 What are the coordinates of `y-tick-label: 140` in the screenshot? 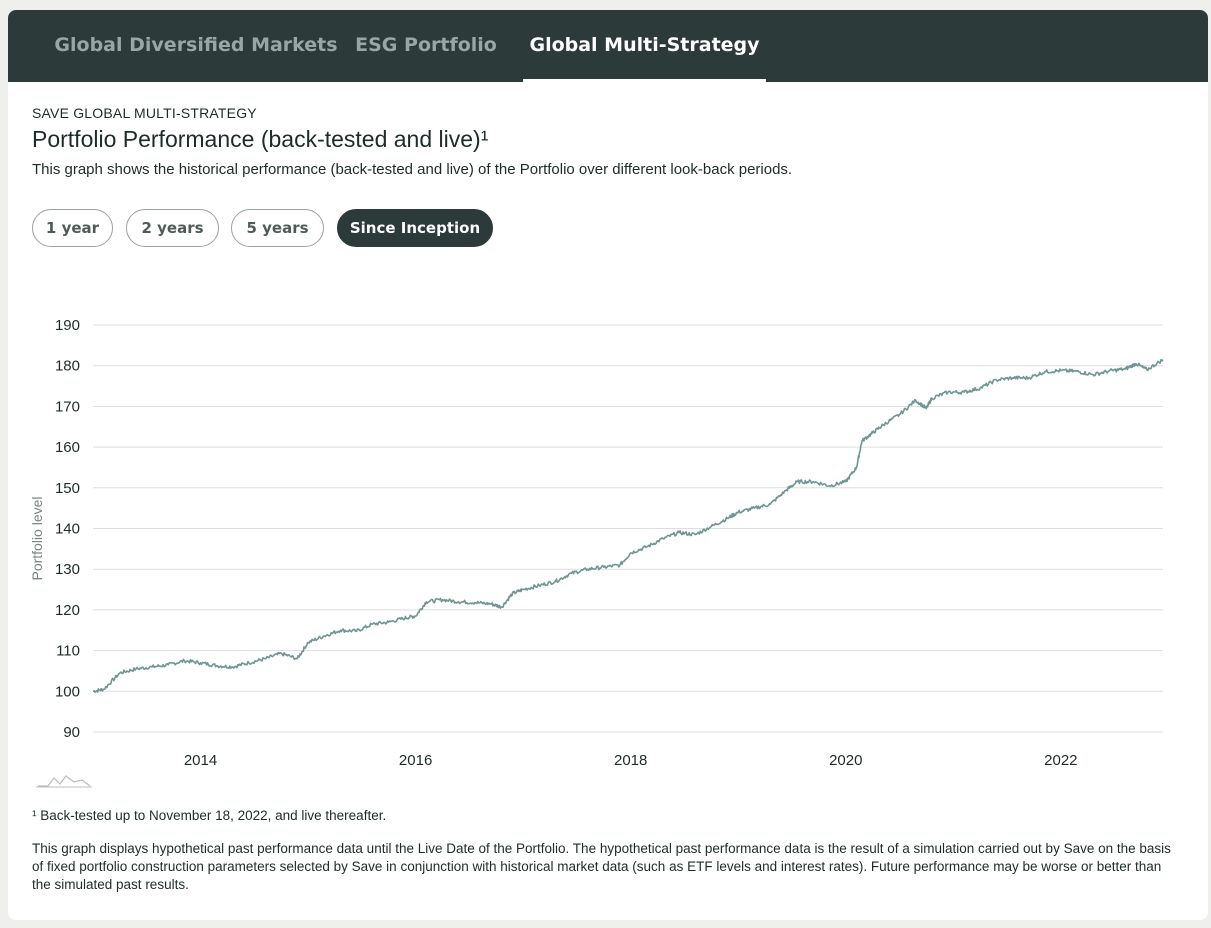 It's located at (67, 529).